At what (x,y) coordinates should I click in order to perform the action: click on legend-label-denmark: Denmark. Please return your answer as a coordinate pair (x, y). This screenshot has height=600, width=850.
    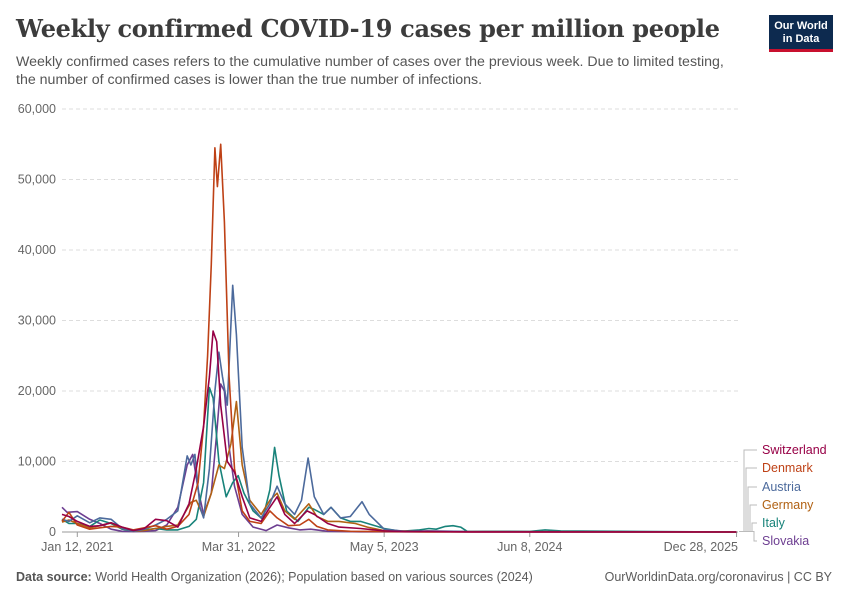
    Looking at the image, I should click on (787, 468).